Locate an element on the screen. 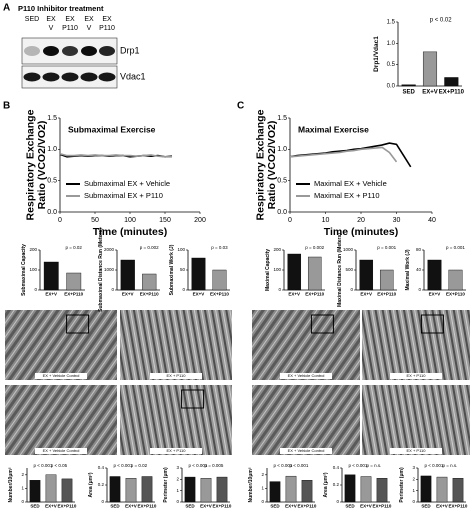 The height and width of the screenshot is (519, 474). y-tick-label: 50 is located at coordinates (183, 269).